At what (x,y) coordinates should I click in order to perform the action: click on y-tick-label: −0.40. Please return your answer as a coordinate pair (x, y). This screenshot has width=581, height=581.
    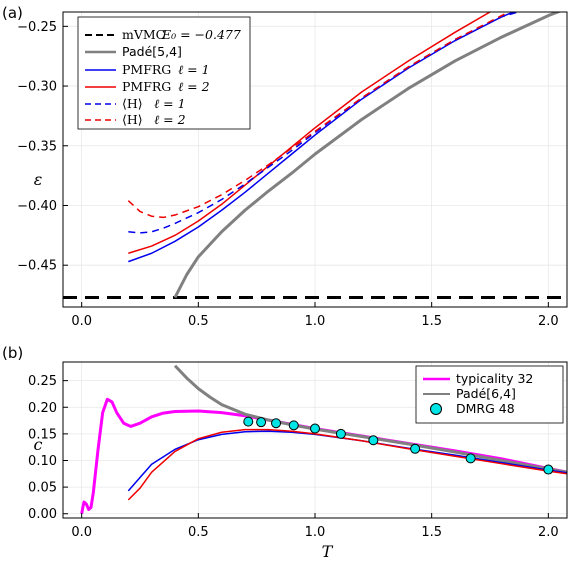
    Looking at the image, I should click on (37, 206).